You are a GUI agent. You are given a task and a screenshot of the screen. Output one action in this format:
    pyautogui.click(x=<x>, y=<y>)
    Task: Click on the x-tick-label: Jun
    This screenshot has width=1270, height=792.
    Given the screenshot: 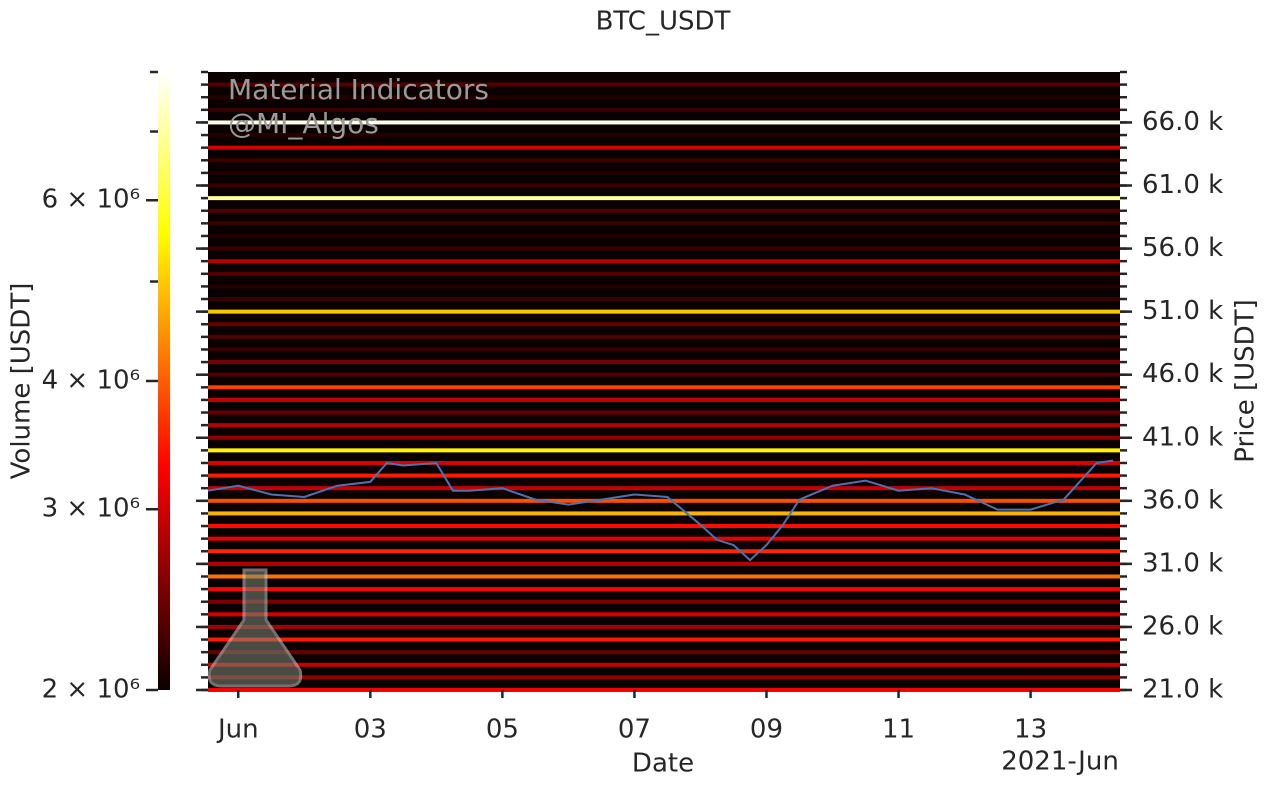 What is the action you would take?
    pyautogui.click(x=237, y=730)
    